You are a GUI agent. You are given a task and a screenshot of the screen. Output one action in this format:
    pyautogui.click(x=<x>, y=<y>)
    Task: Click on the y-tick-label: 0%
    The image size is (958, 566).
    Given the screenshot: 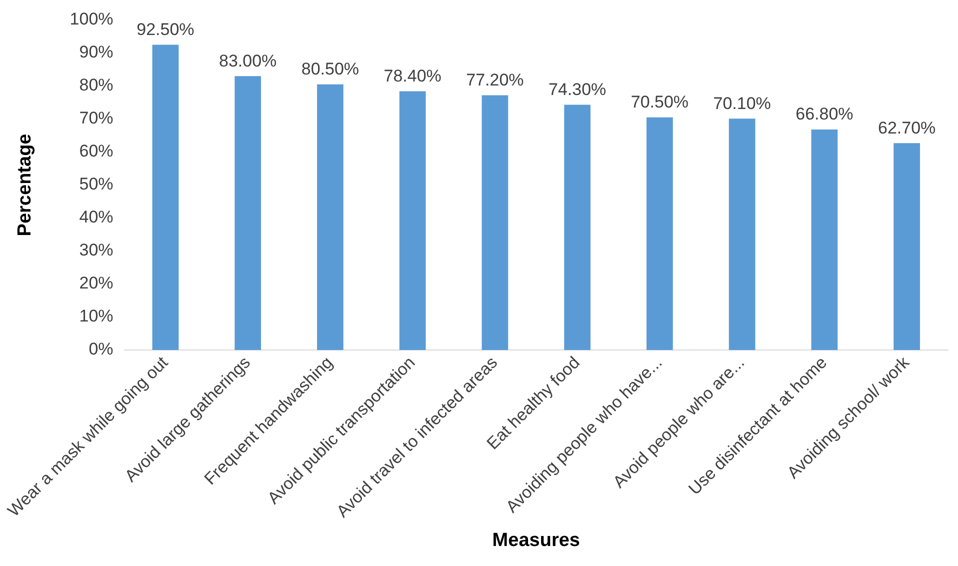 What is the action you would take?
    pyautogui.click(x=101, y=349)
    